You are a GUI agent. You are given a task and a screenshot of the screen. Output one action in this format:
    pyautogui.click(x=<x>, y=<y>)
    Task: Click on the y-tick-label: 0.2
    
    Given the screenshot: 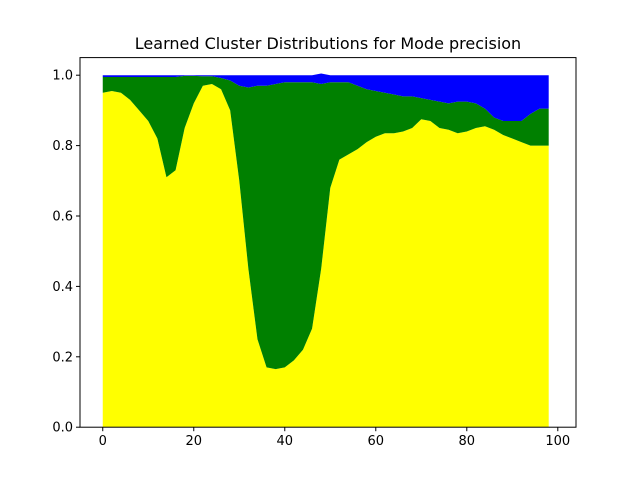 What is the action you would take?
    pyautogui.click(x=62, y=357)
    